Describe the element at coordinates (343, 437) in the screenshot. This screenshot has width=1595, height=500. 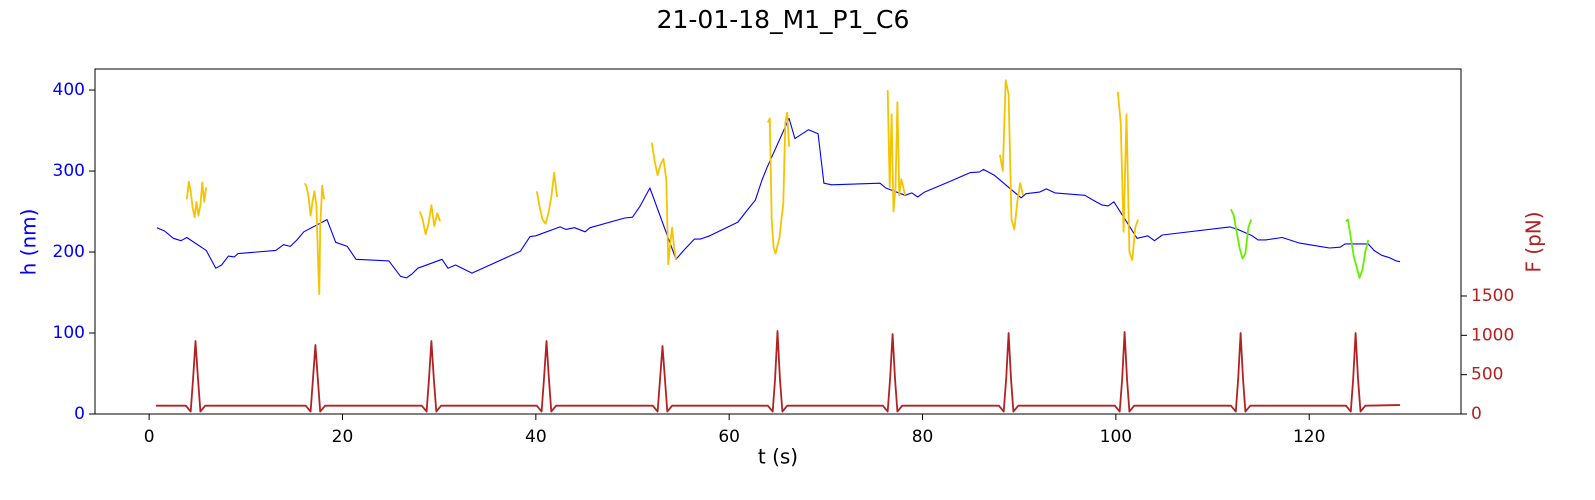
I see `x-tick-label: 20` at that location.